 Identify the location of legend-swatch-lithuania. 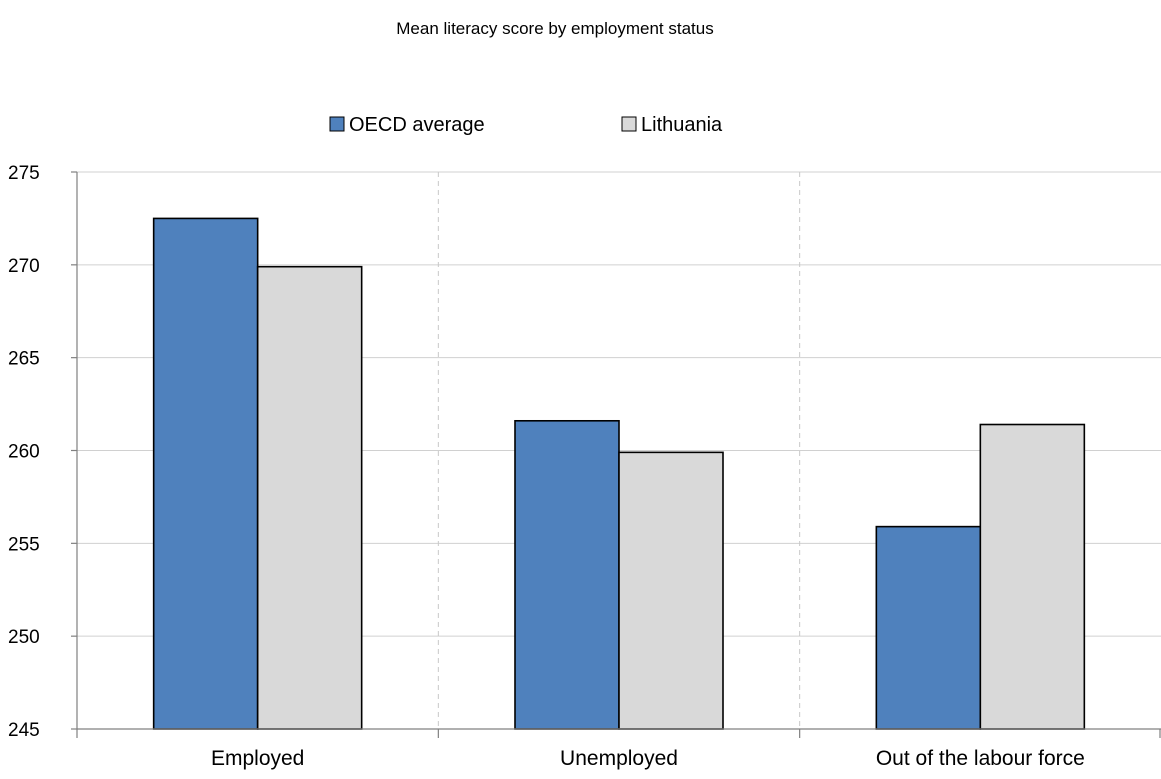
(629, 124).